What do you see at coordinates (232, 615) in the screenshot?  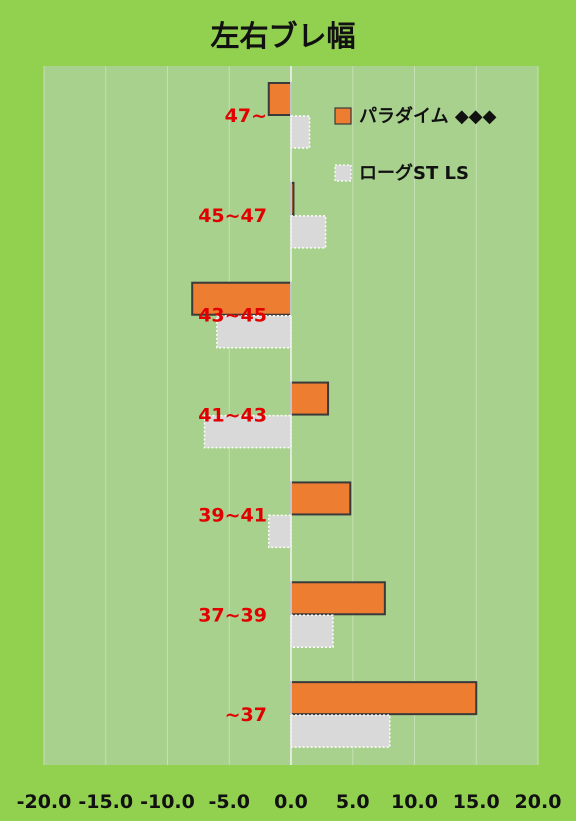 I see `category-label: 37~39` at bounding box center [232, 615].